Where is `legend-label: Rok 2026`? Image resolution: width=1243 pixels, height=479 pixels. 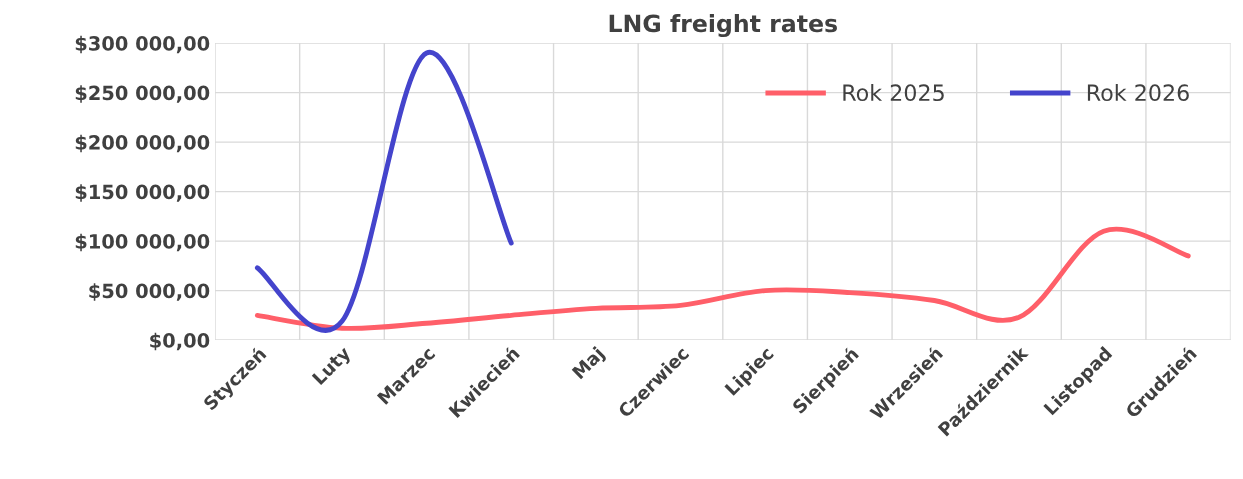 legend-label: Rok 2026 is located at coordinates (1138, 92).